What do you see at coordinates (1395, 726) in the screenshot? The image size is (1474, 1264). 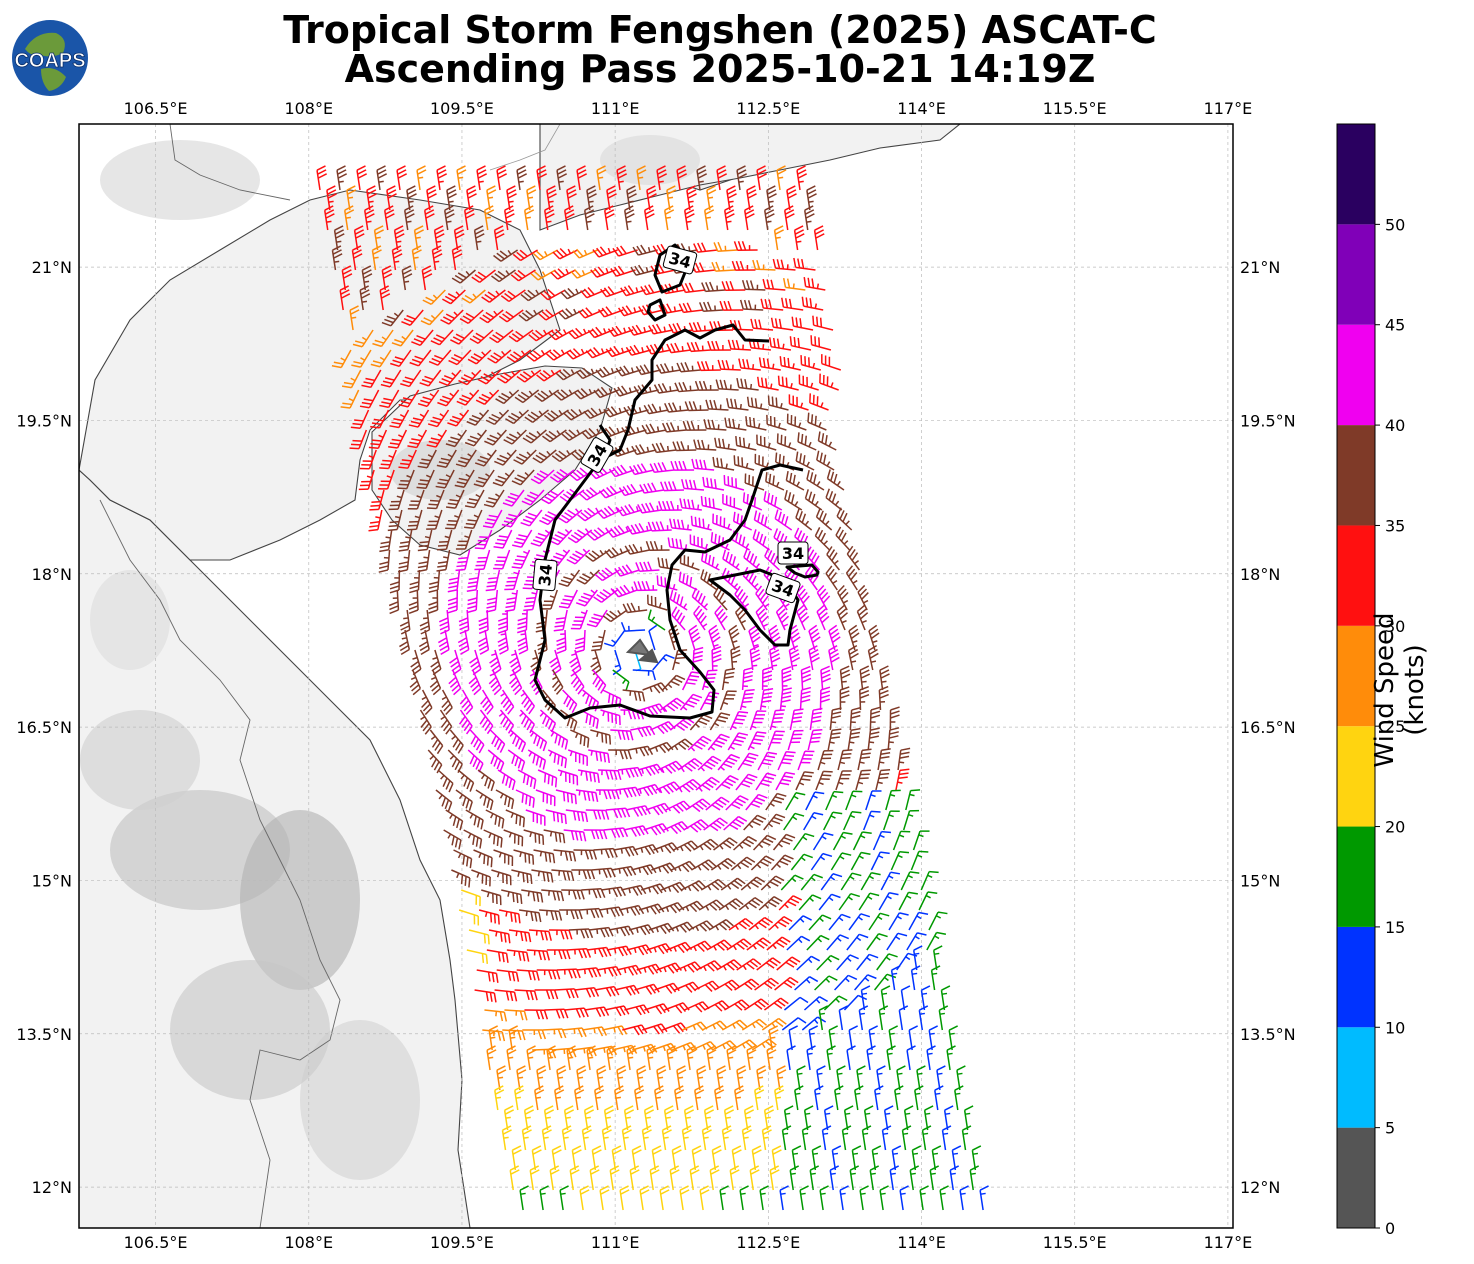 I see `colorbar-tick-label: 25` at bounding box center [1395, 726].